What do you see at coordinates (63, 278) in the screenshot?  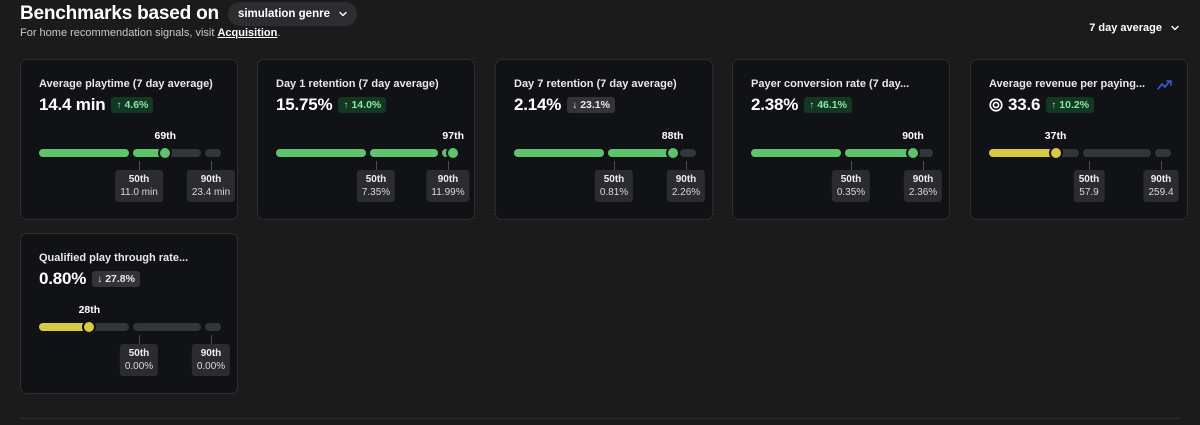 I see `metric-value: 0.80%` at bounding box center [63, 278].